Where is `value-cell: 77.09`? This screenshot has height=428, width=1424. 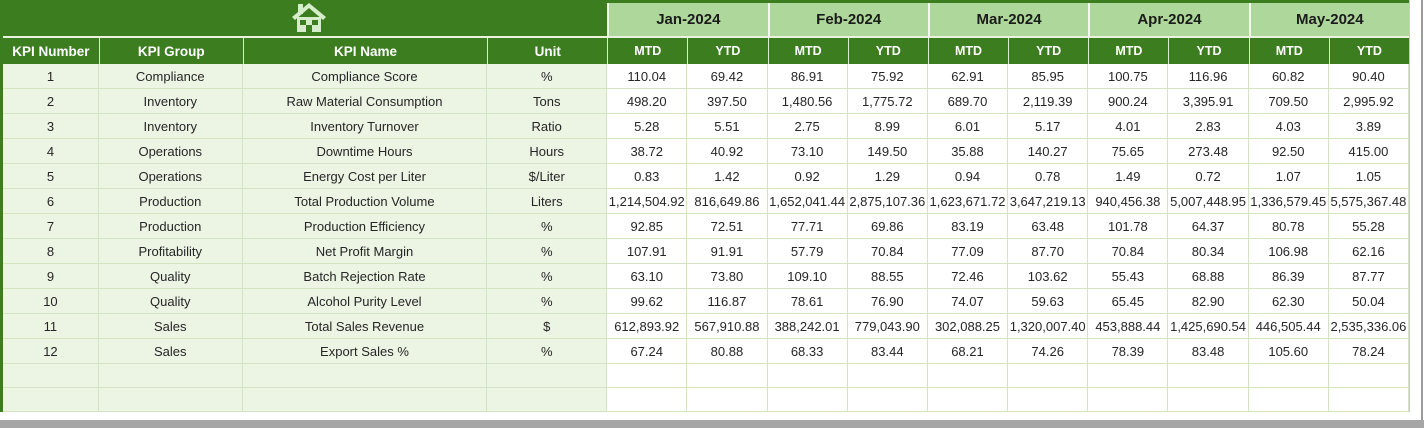
value-cell: 77.09 is located at coordinates (968, 251).